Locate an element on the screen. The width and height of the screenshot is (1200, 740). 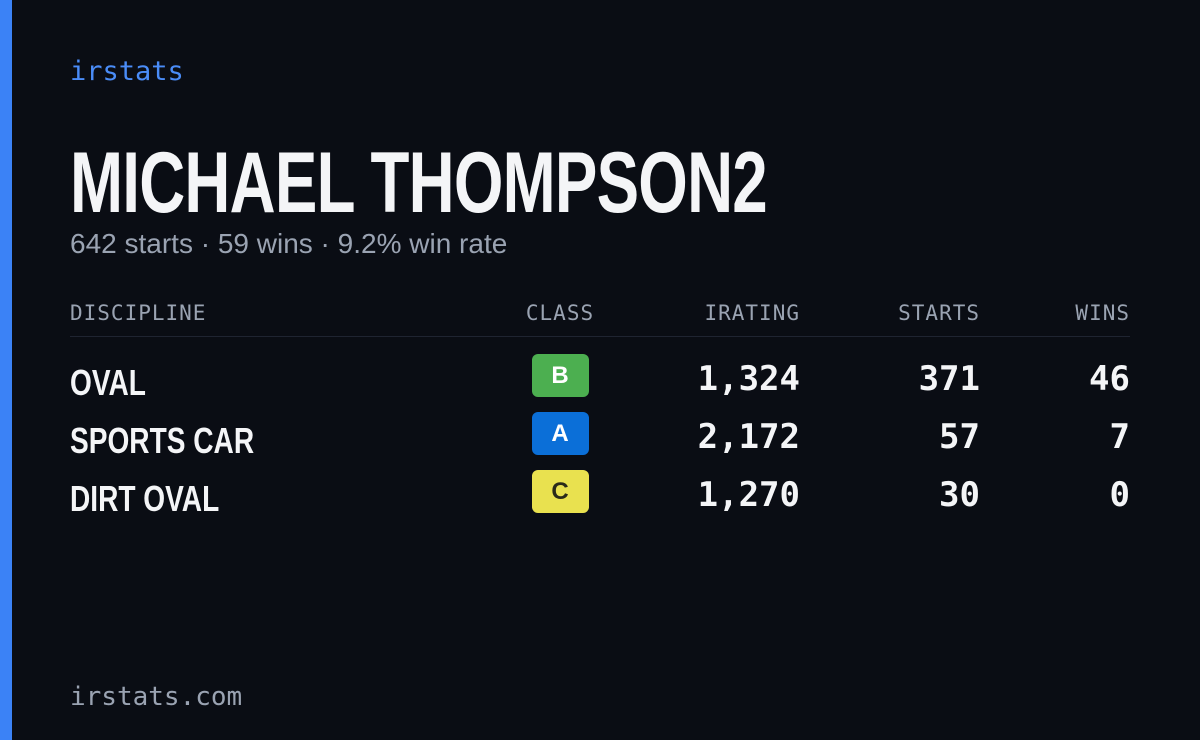
wins: 0 is located at coordinates (1119, 495).